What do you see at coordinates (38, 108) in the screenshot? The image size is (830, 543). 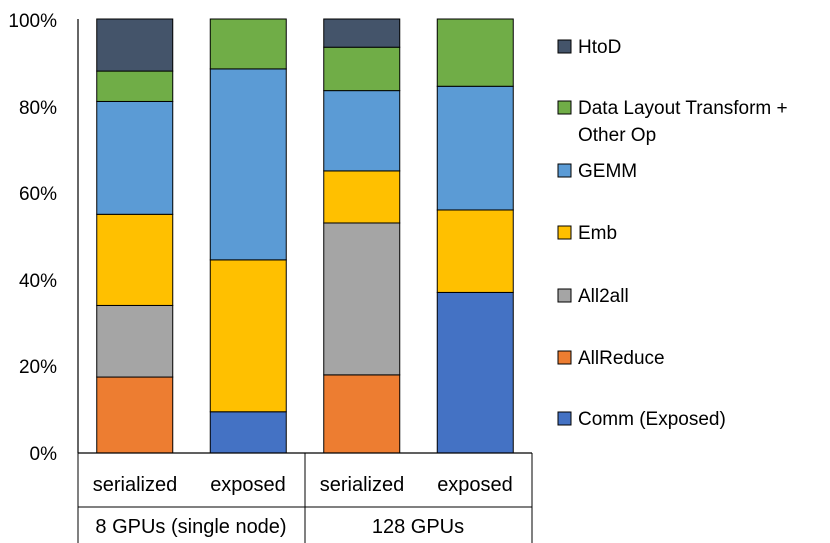 I see `y-tick-label: 80%` at bounding box center [38, 108].